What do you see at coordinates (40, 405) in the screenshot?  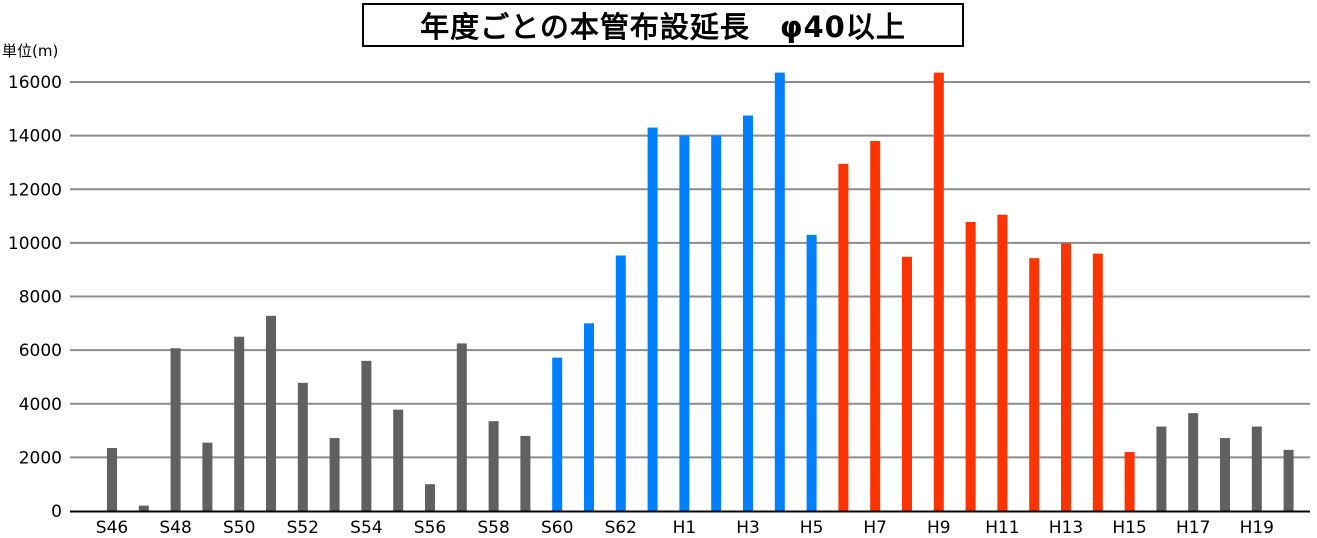 I see `y-tick-label: 4000` at bounding box center [40, 405].